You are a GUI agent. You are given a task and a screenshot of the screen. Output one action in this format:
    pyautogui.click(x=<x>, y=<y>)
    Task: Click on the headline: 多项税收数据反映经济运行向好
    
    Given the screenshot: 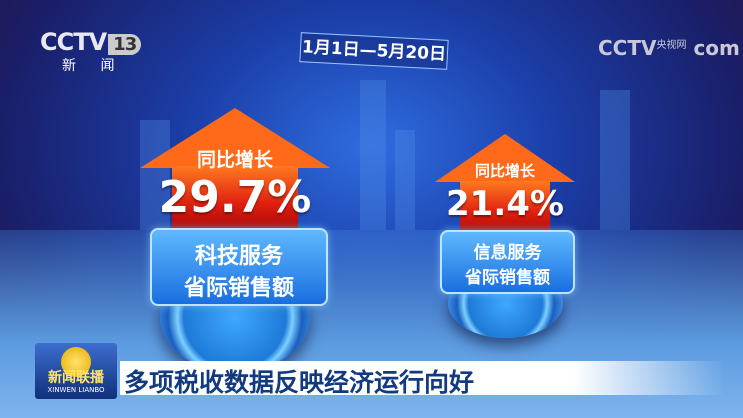 What is the action you would take?
    pyautogui.click(x=299, y=382)
    